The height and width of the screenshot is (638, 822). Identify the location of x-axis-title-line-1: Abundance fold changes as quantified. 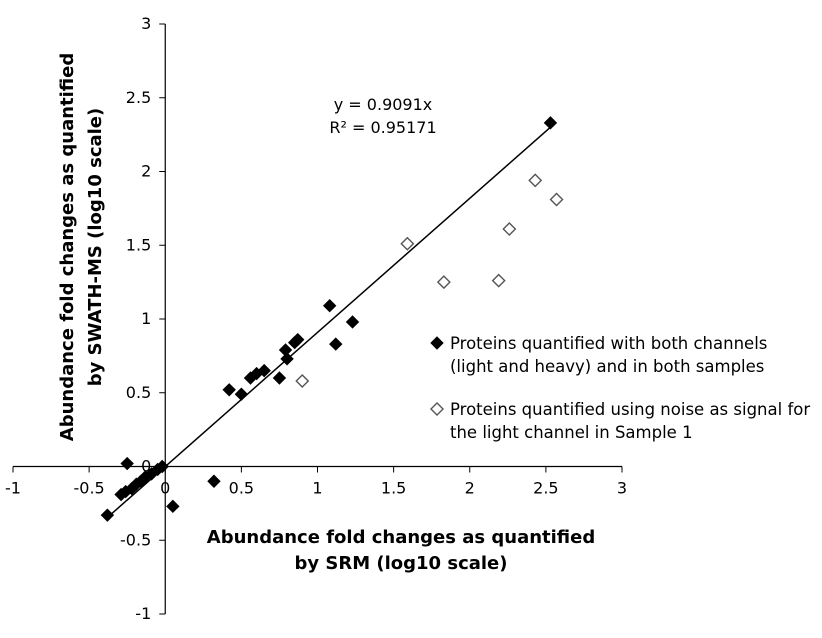
(401, 537).